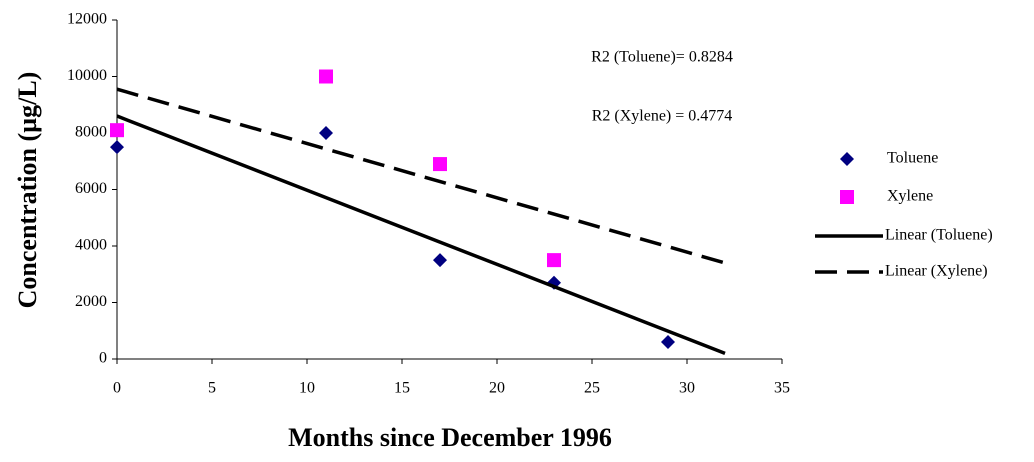 This screenshot has height=462, width=1034. I want to click on x-tick-label: 30, so click(687, 388).